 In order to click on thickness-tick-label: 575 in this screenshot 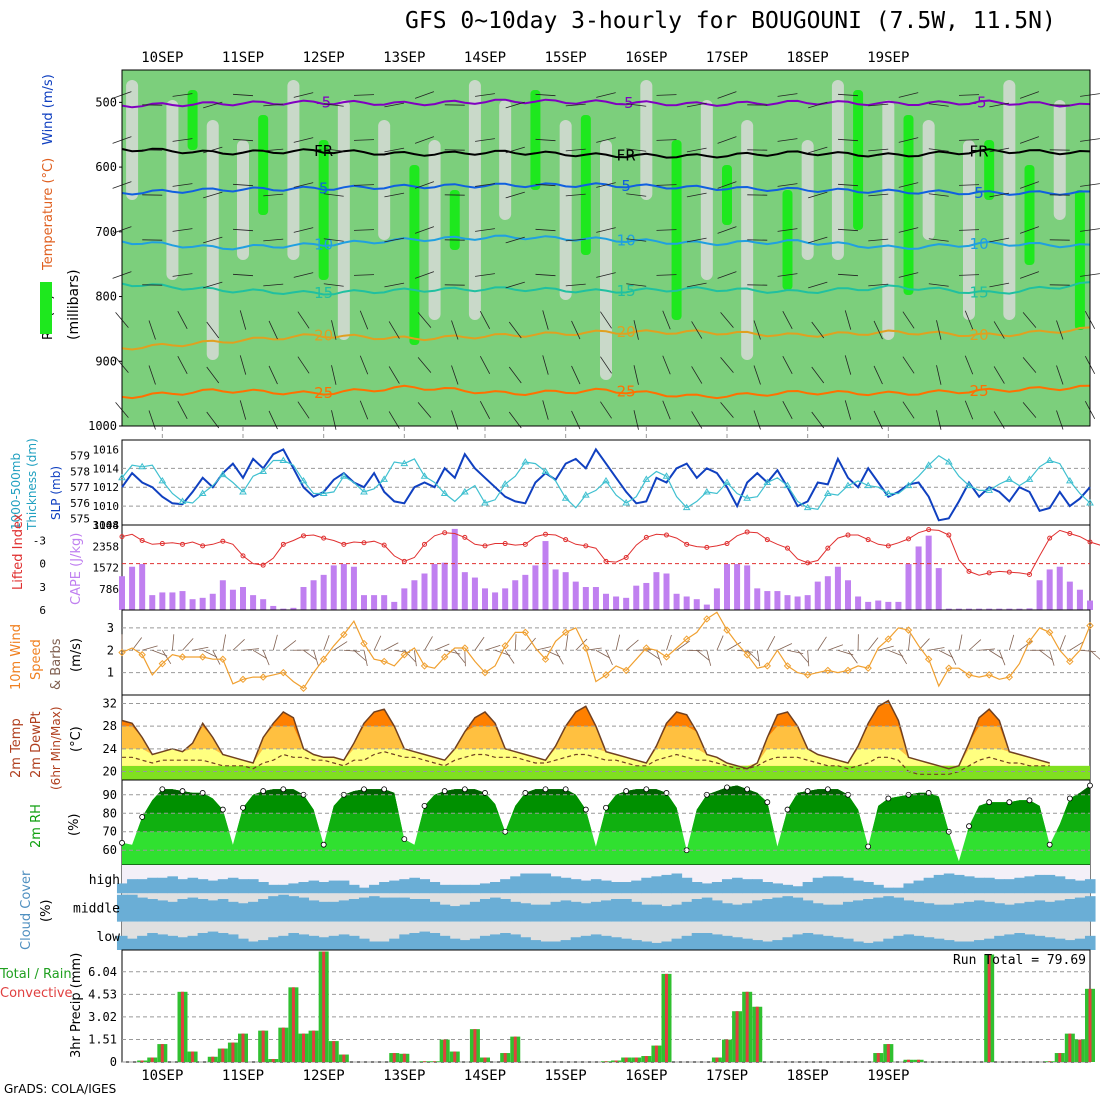, I will do `click(80, 519)`.